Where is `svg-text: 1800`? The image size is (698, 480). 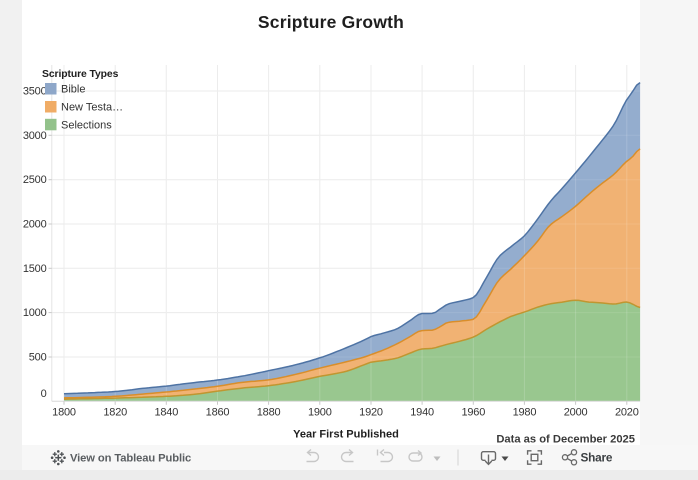
svg-text: 1800 is located at coordinates (64, 413).